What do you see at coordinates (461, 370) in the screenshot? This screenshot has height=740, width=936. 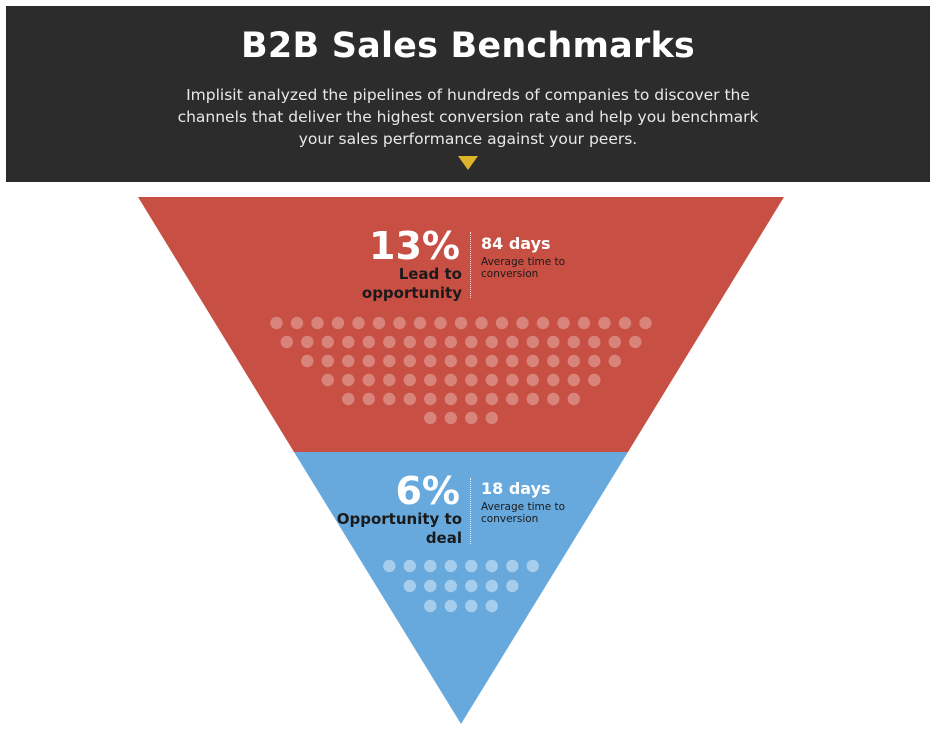 I see `stage-1-dots` at bounding box center [461, 370].